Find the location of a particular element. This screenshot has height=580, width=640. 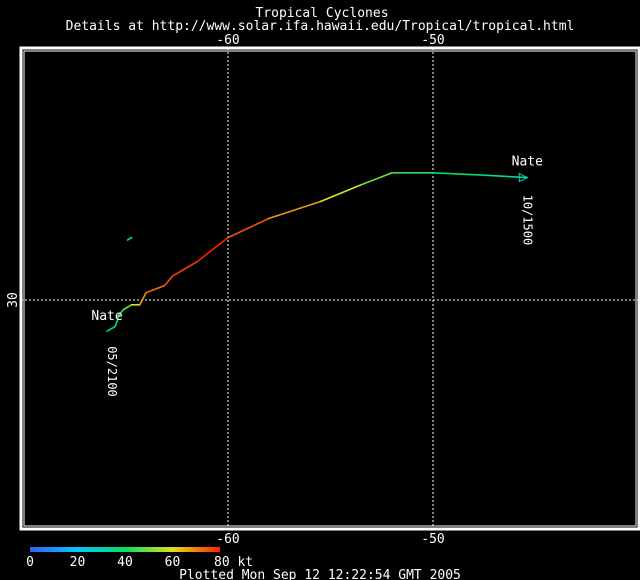

left-lat-label: 30 is located at coordinates (13, 300).